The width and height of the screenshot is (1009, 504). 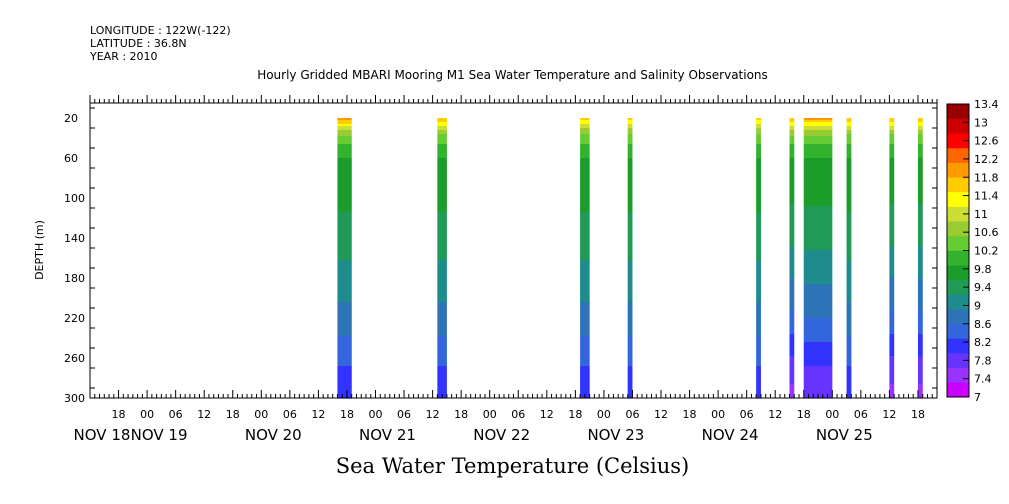 I want to click on colorbar-label: 9, so click(x=977, y=305).